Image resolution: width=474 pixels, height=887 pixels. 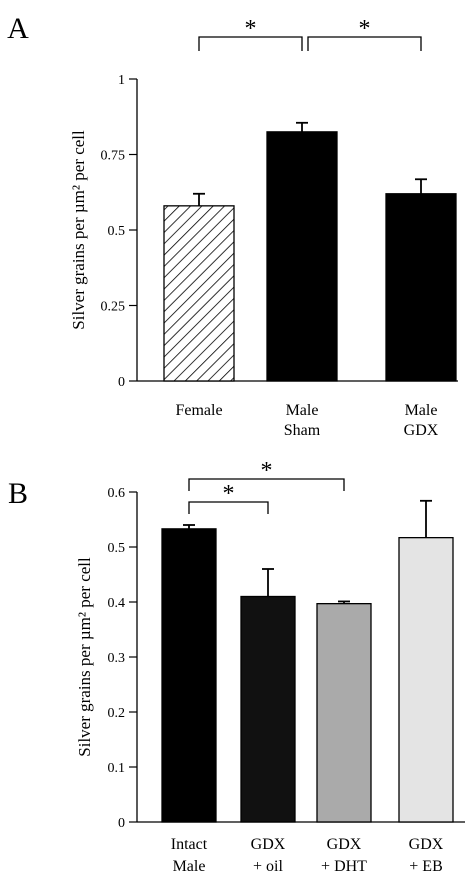 What do you see at coordinates (121, 80) in the screenshot?
I see `y-tick-label: 1` at bounding box center [121, 80].